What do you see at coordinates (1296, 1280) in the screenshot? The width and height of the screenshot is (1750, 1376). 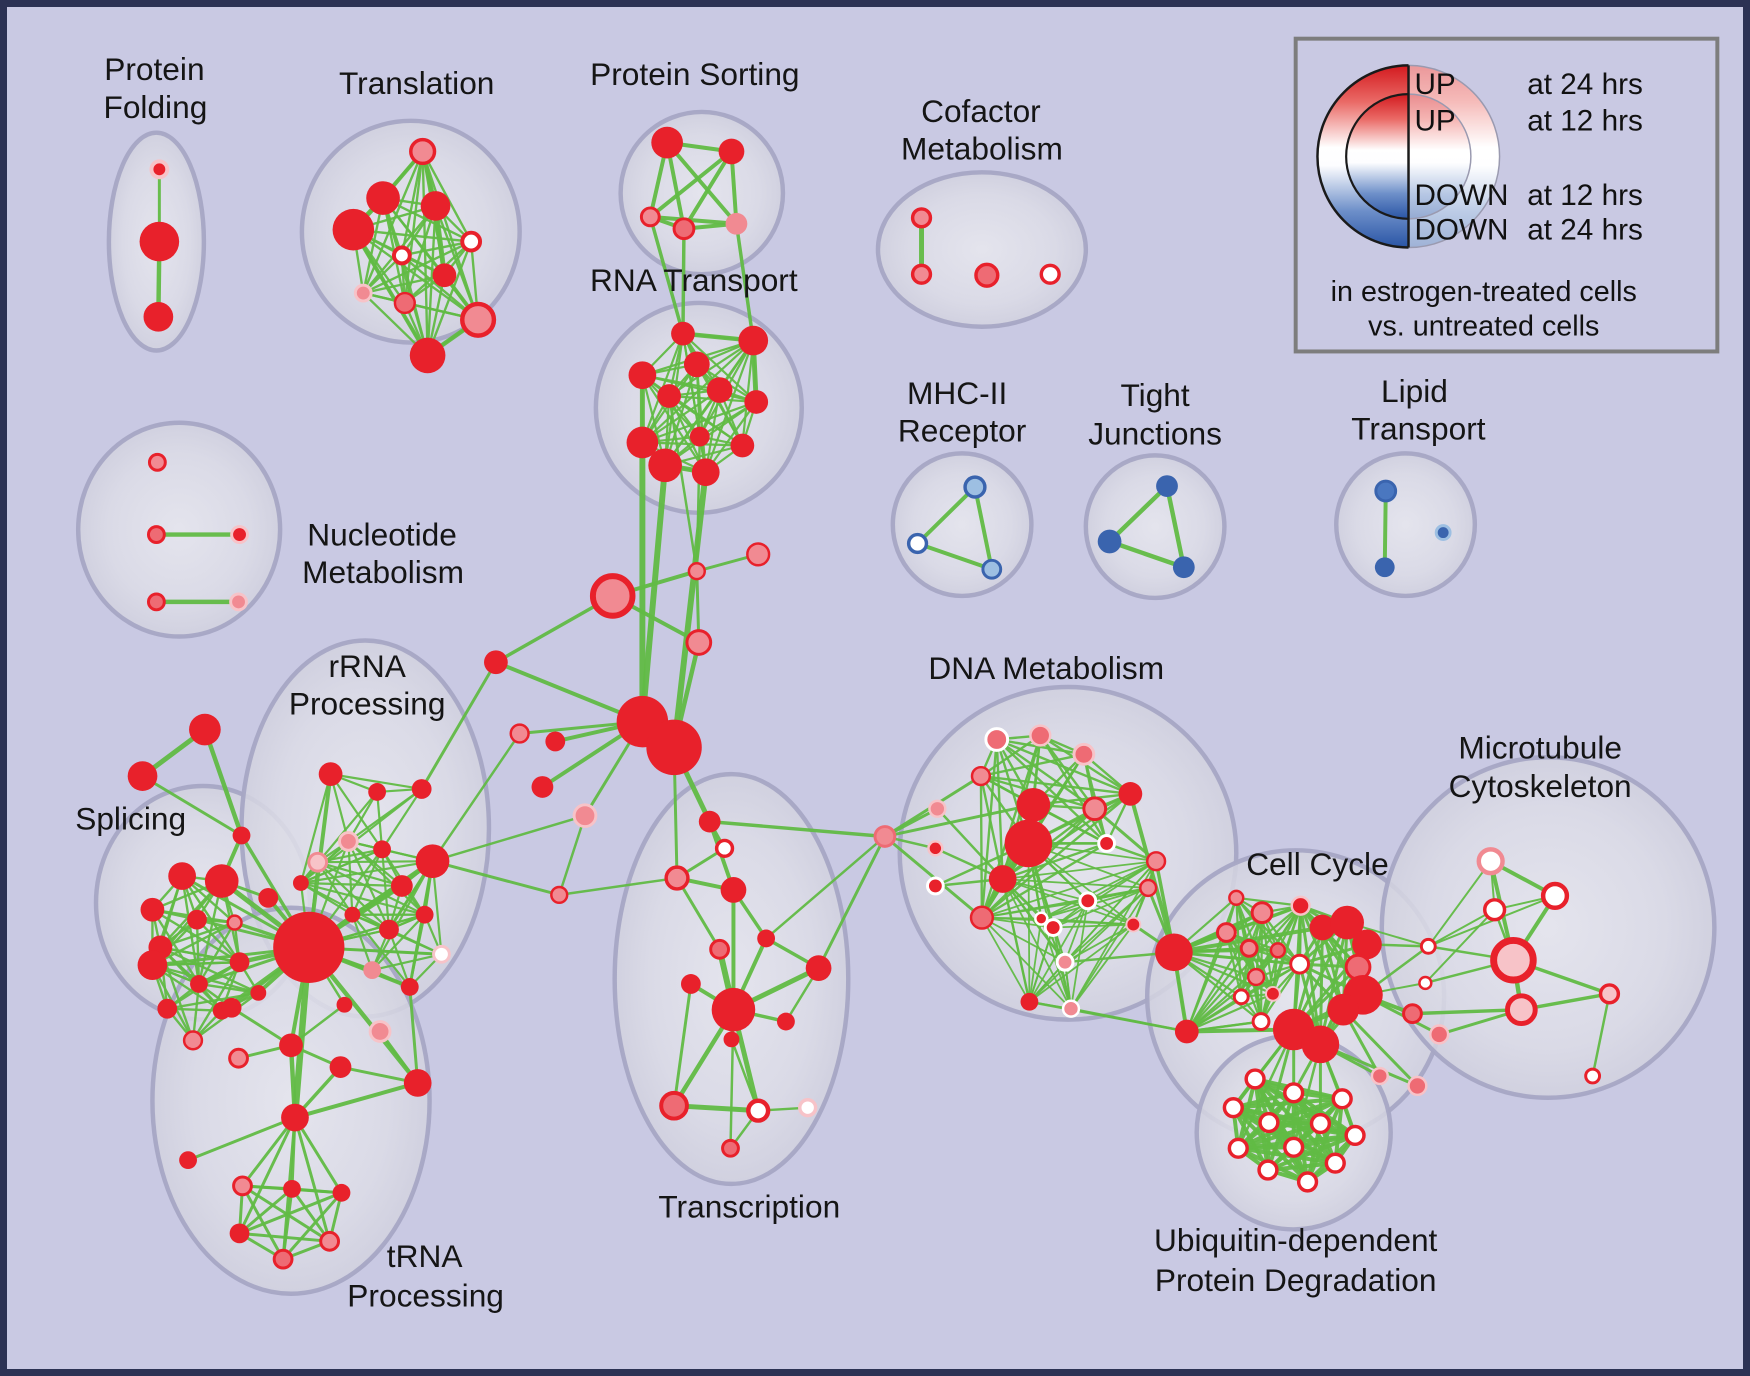 I see `cluster-label-ubiquitin-degradation: Protein Degradation` at bounding box center [1296, 1280].